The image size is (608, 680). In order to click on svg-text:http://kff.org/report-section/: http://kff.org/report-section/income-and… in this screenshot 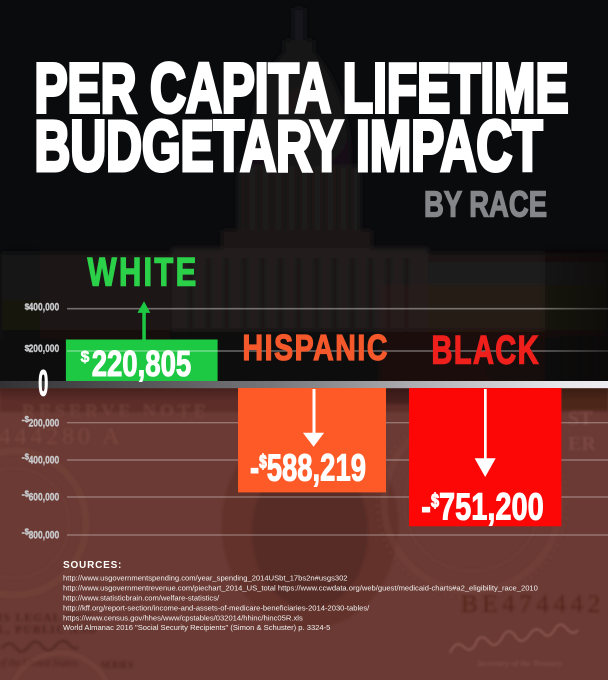, I will do `click(216, 607)`.